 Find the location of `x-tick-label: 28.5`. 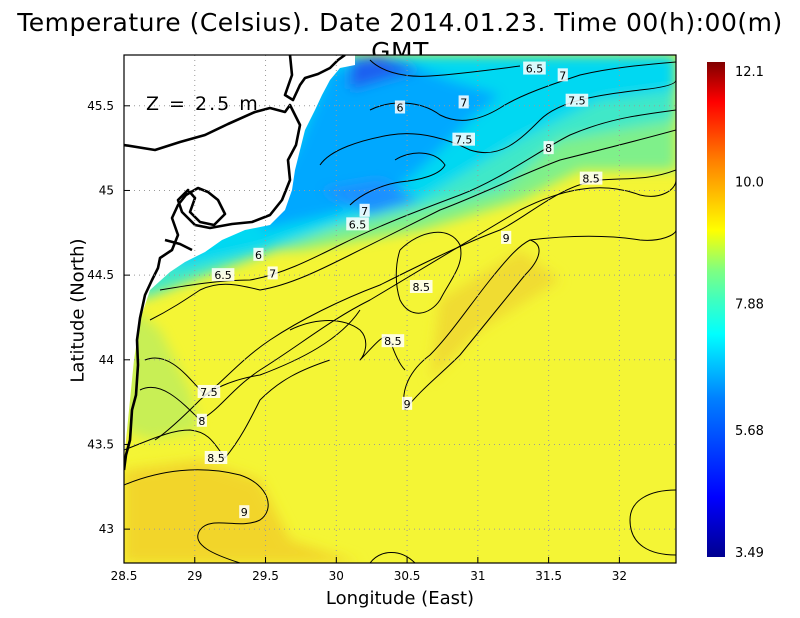

x-tick-label: 28.5 is located at coordinates (124, 576).